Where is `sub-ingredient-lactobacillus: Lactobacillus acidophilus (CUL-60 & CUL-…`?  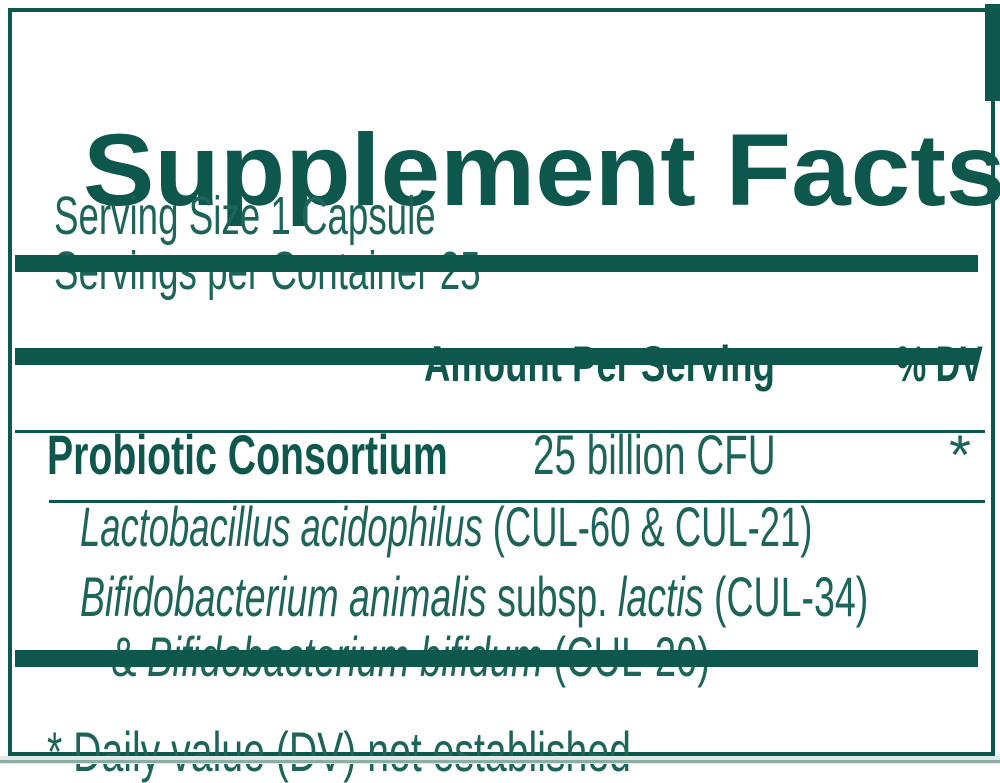 sub-ingredient-lactobacillus: Lactobacillus acidophilus (CUL-60 & CUL-… is located at coordinates (446, 526).